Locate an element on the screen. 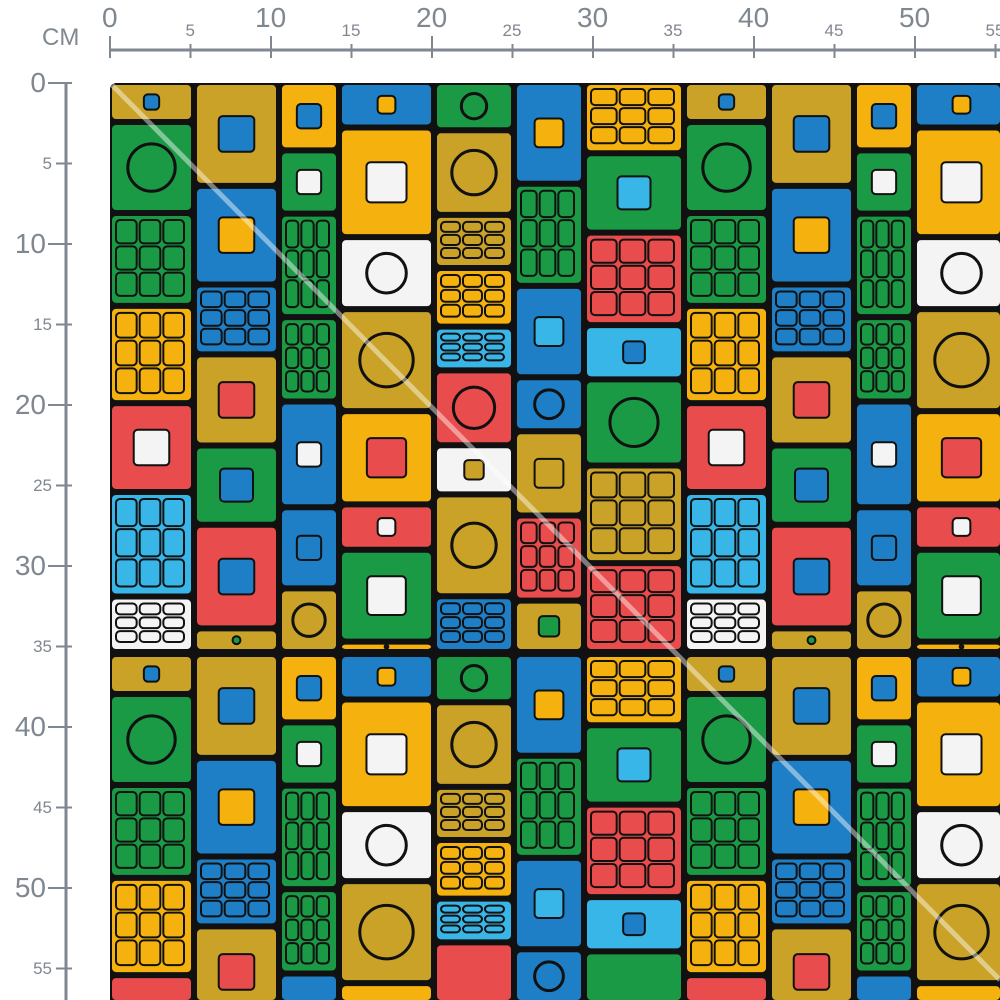 This screenshot has height=1000, width=1000. top-tick-label: 35 is located at coordinates (673, 30).